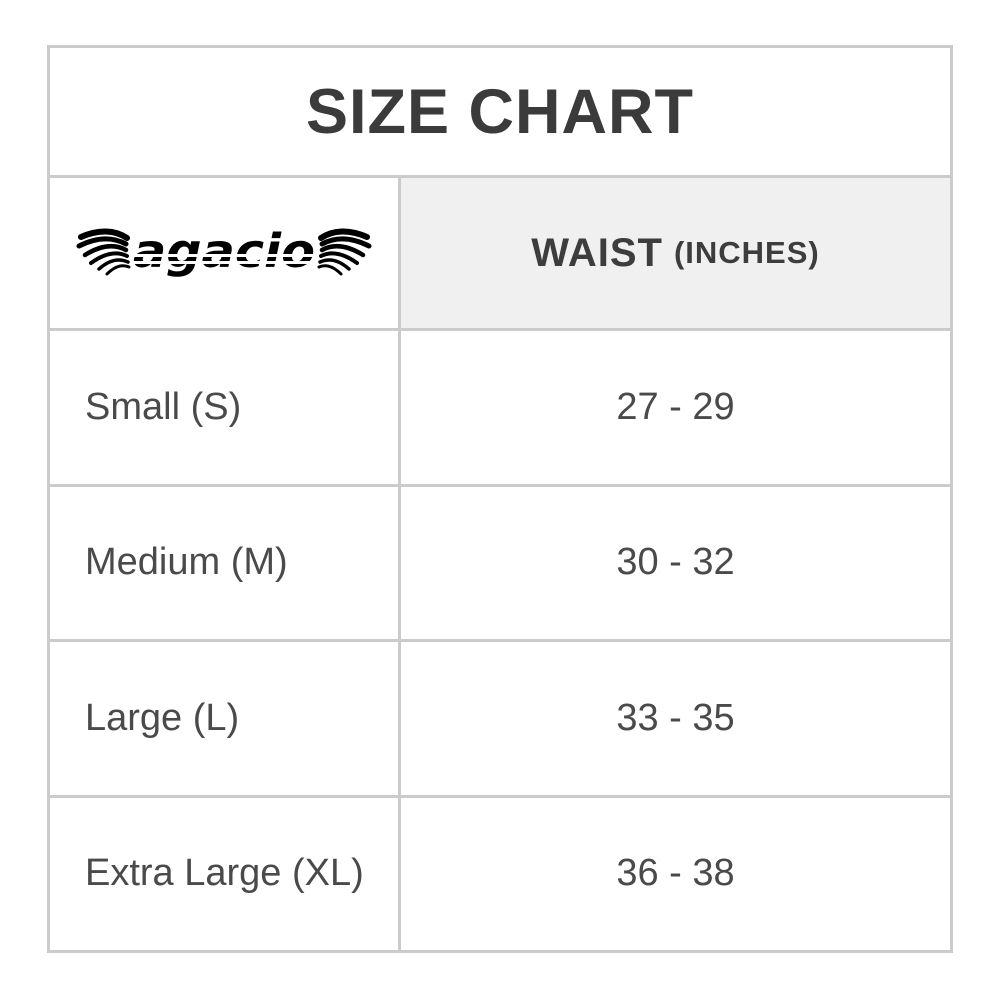 This screenshot has height=1000, width=1000. Describe the element at coordinates (746, 252) in the screenshot. I see `waist-header-unit: (INCHES)` at that location.